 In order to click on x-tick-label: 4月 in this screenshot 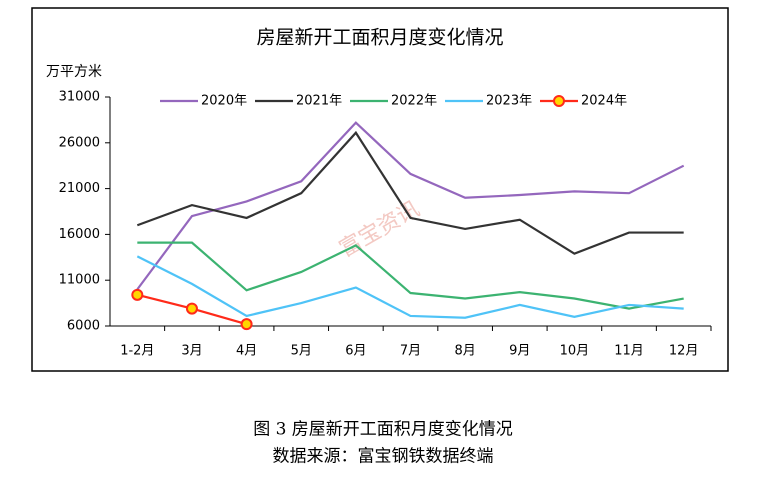, I will do `click(246, 351)`.